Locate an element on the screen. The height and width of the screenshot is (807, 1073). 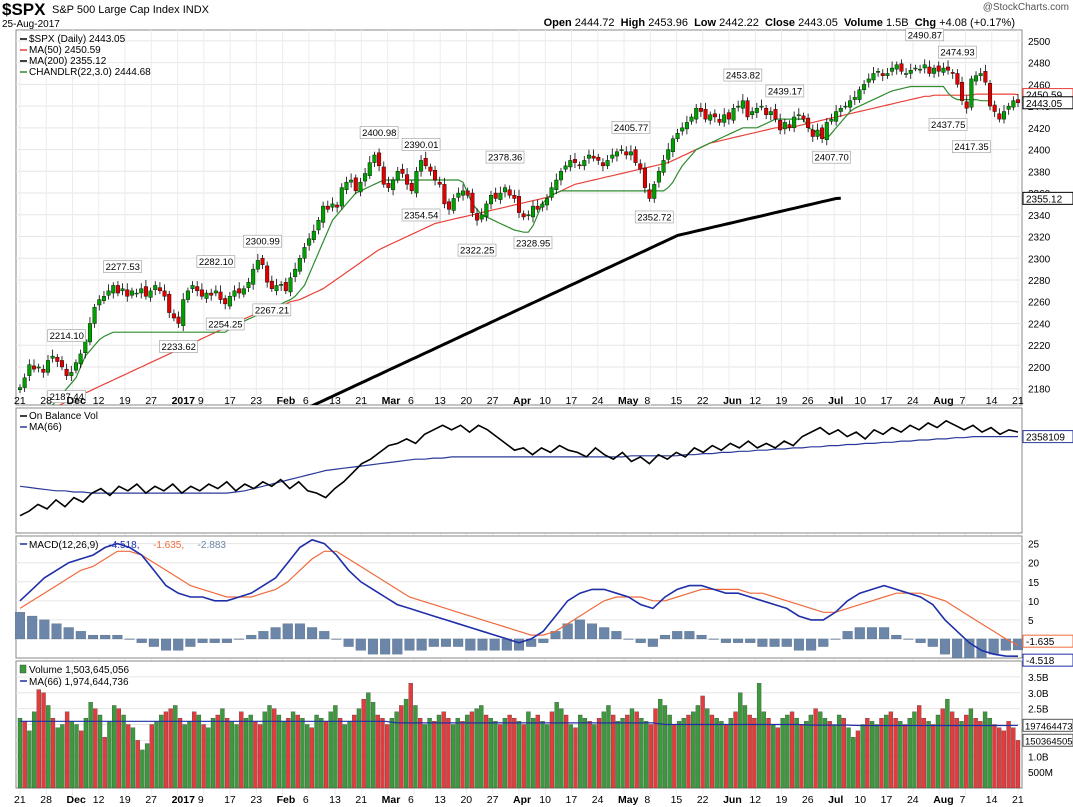
low-label: Low is located at coordinates (705, 23).